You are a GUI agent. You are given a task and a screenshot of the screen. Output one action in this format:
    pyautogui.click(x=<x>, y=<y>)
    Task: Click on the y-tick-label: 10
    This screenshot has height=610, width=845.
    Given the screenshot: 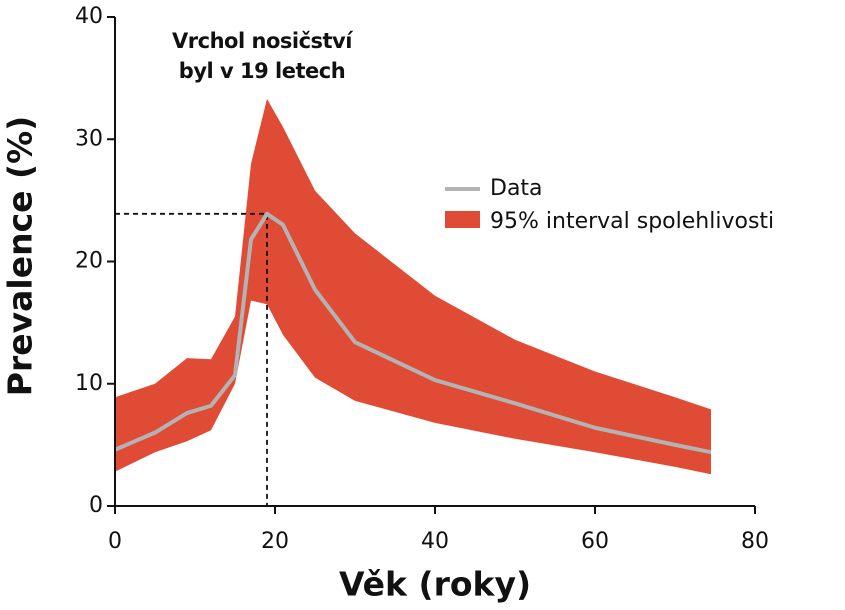 What is the action you would take?
    pyautogui.click(x=89, y=383)
    